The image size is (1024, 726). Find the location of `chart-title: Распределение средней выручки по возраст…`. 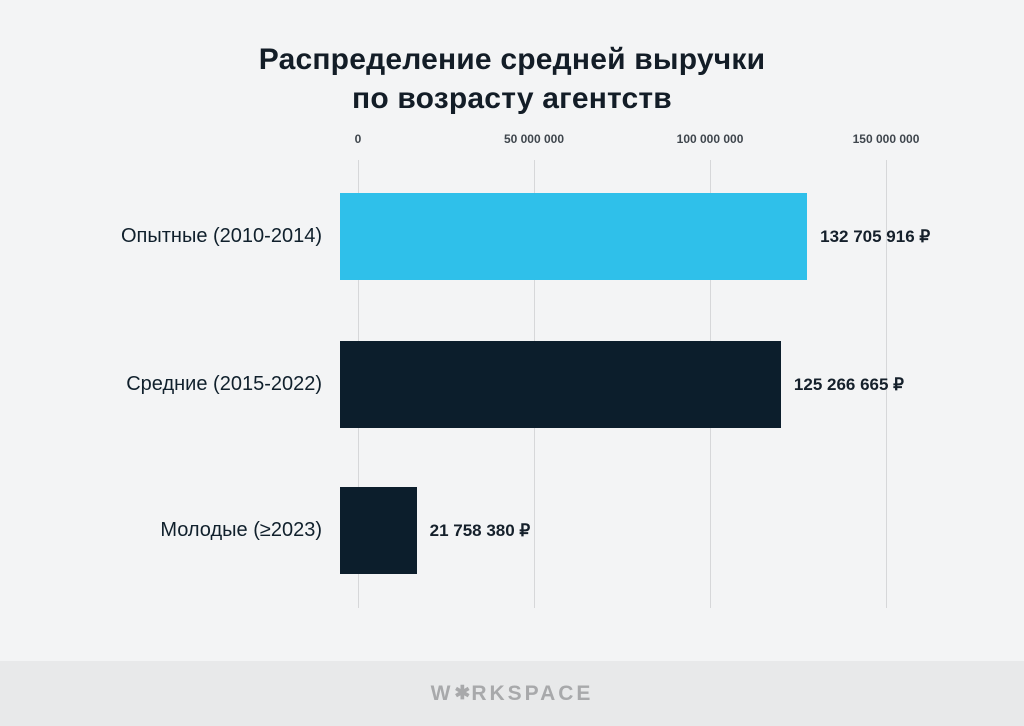

chart-title: Распределение средней выручки по возраст… is located at coordinates (512, 79).